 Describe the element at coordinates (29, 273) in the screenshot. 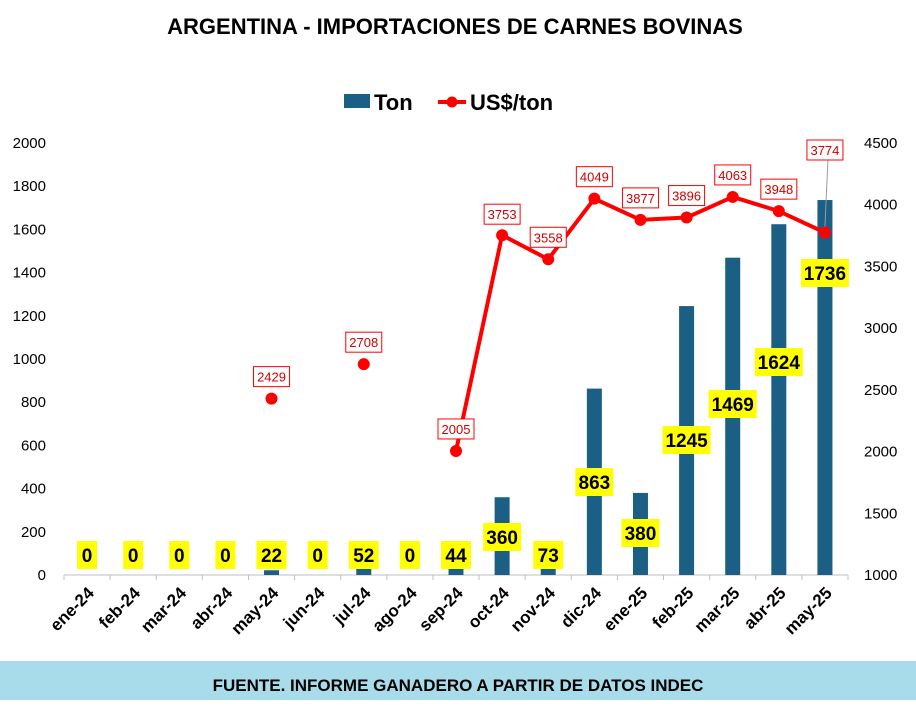

I see `y-left-tick-label: 1400` at that location.